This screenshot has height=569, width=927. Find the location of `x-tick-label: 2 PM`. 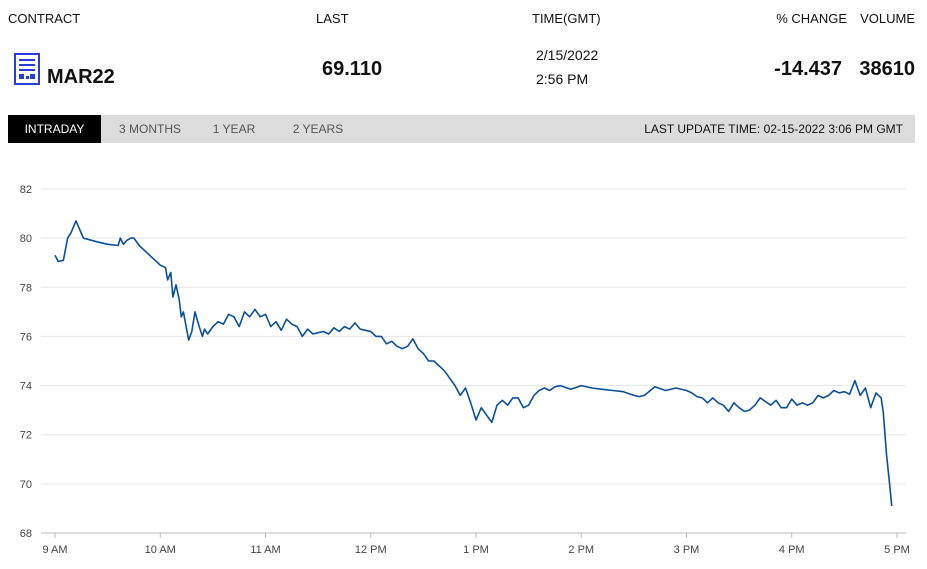

x-tick-label: 2 PM is located at coordinates (581, 550).